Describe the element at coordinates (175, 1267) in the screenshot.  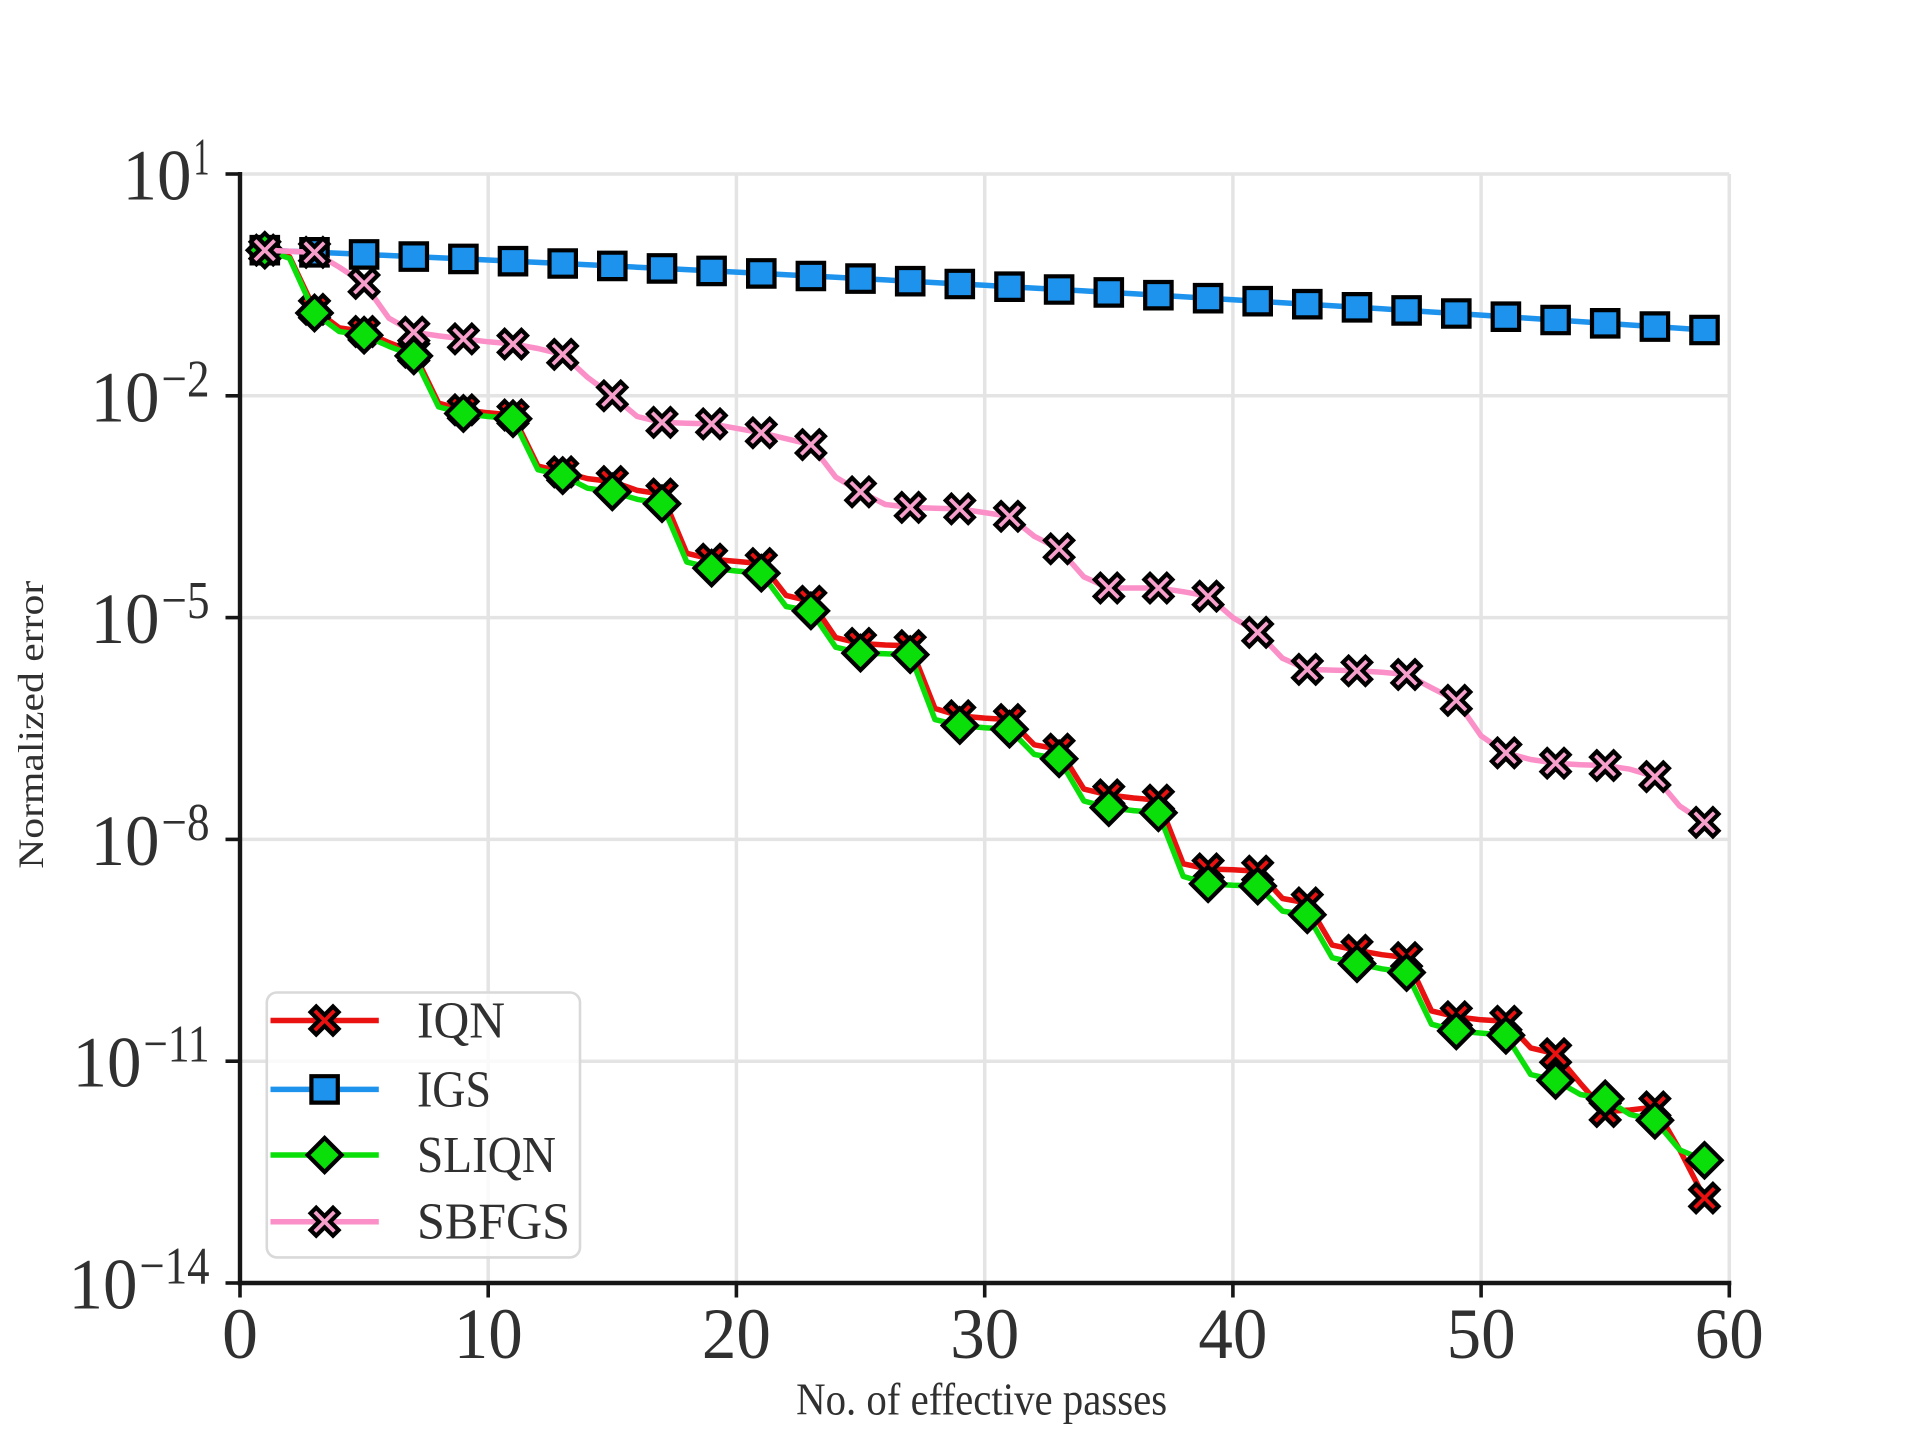
I see `svg-text: −14` at that location.